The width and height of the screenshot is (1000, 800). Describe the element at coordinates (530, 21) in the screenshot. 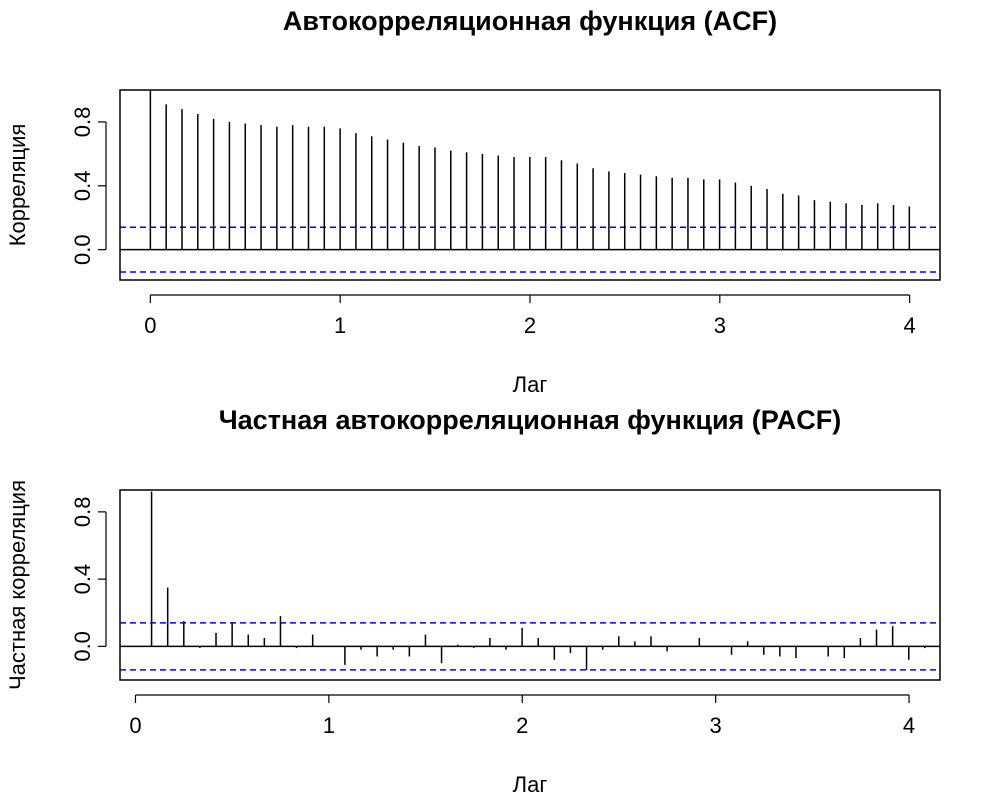

I see `acf-title: Автокорреляционная функция (ACF)` at that location.